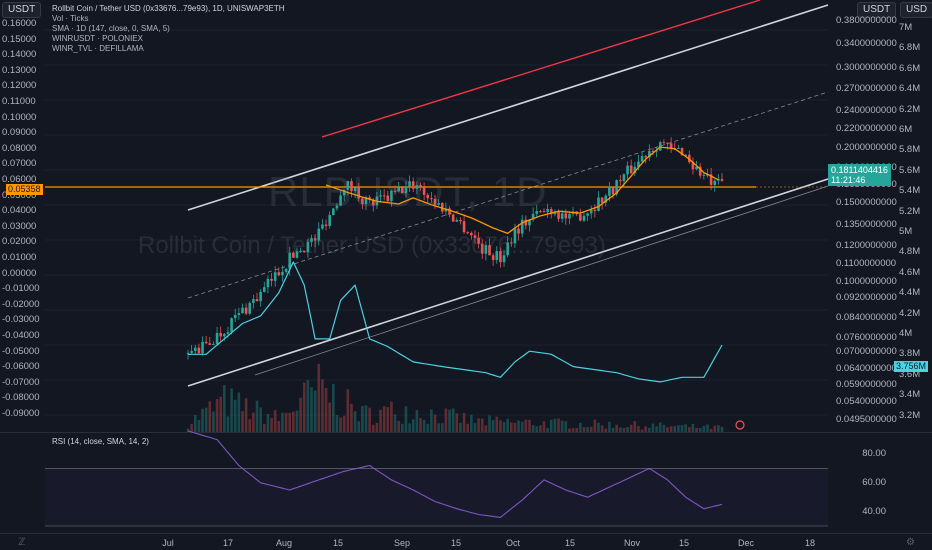 The image size is (932, 550). I want to click on rsi-axis-tick: 60.00, so click(874, 482).